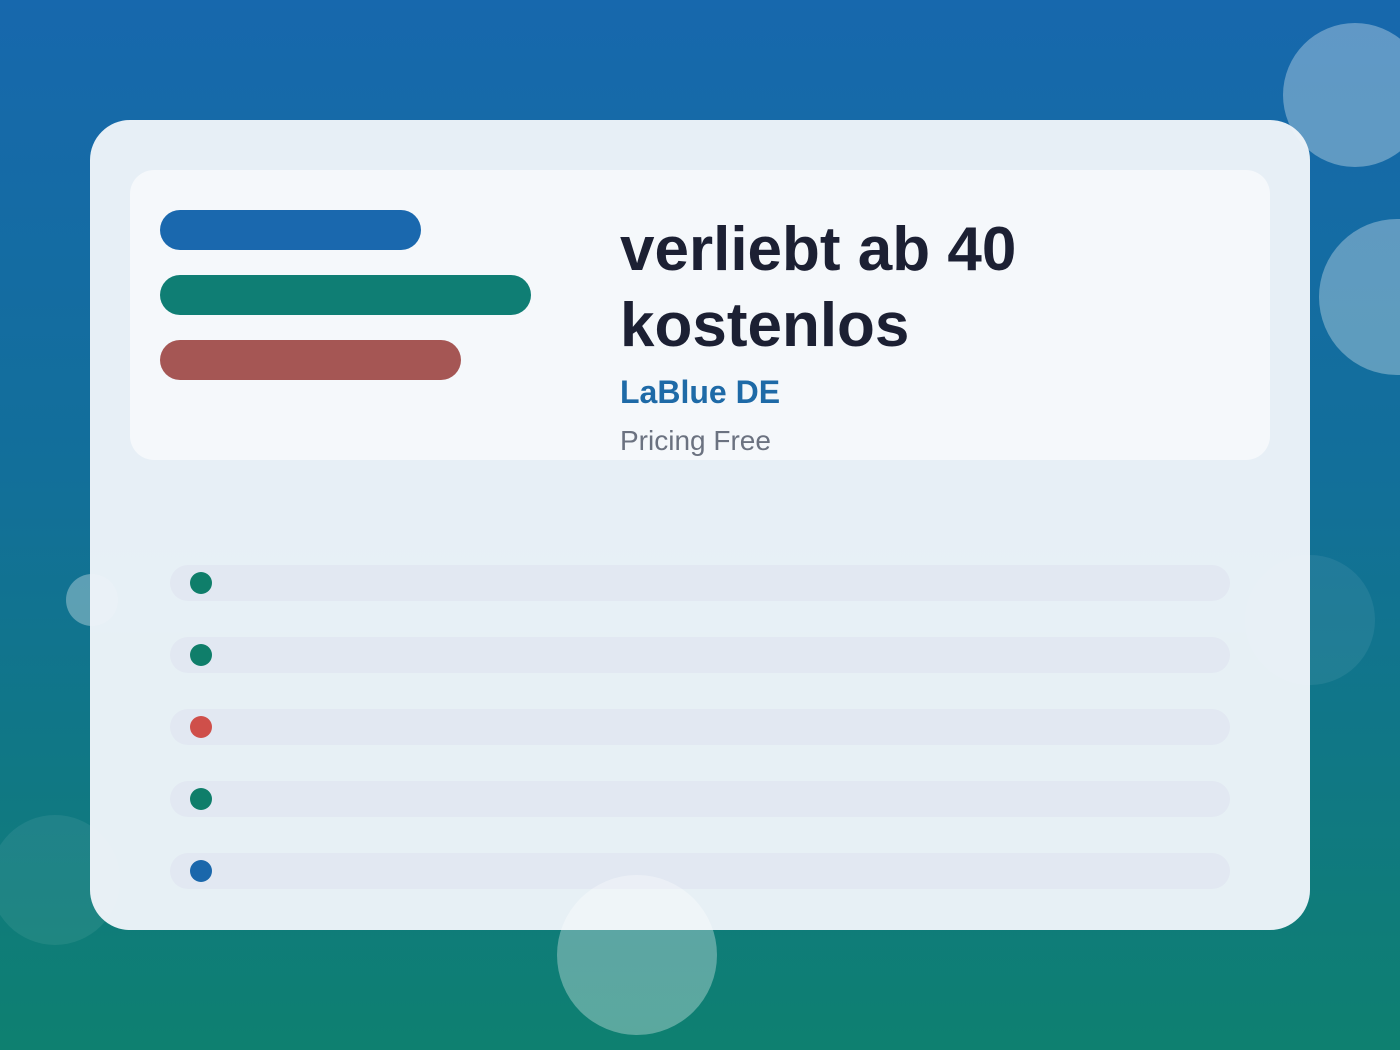 This screenshot has height=1050, width=1400. I want to click on title: verliebt ab 40 kostenlos, so click(818, 287).